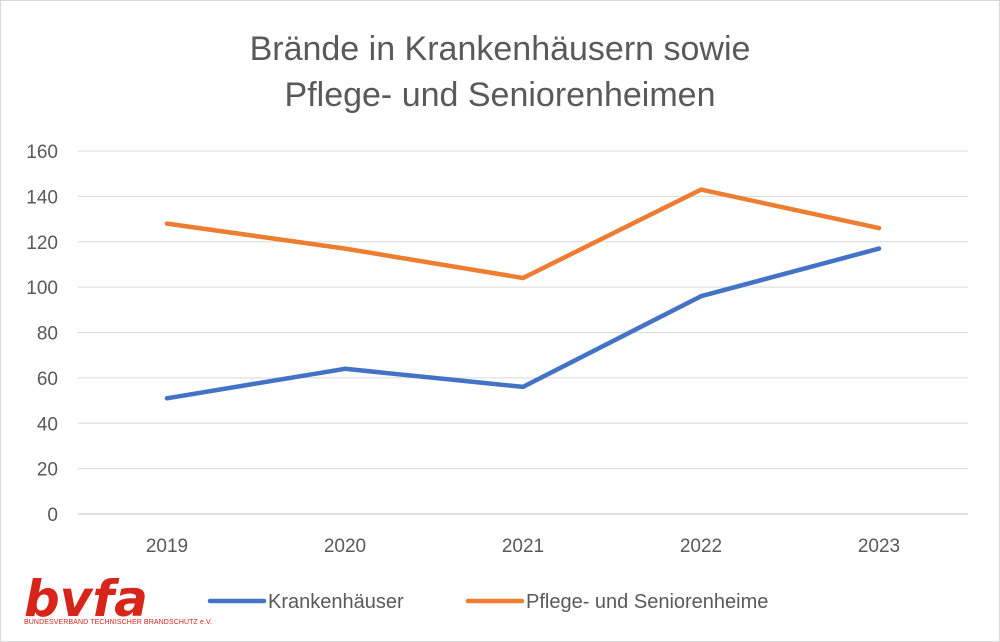  I want to click on x-tick-label: 2020, so click(345, 546).